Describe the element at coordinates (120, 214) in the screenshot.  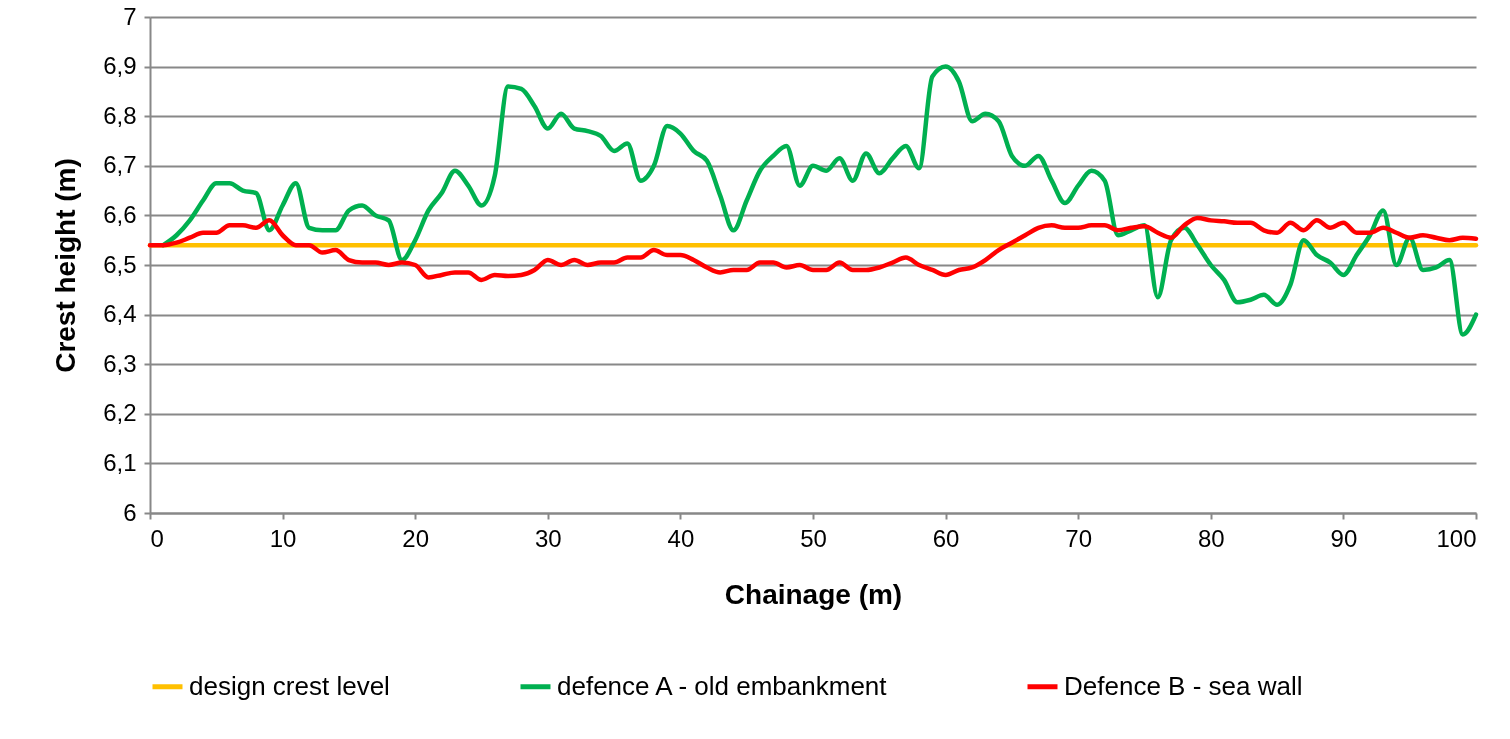
I see `y-tick-label: 6,6` at that location.